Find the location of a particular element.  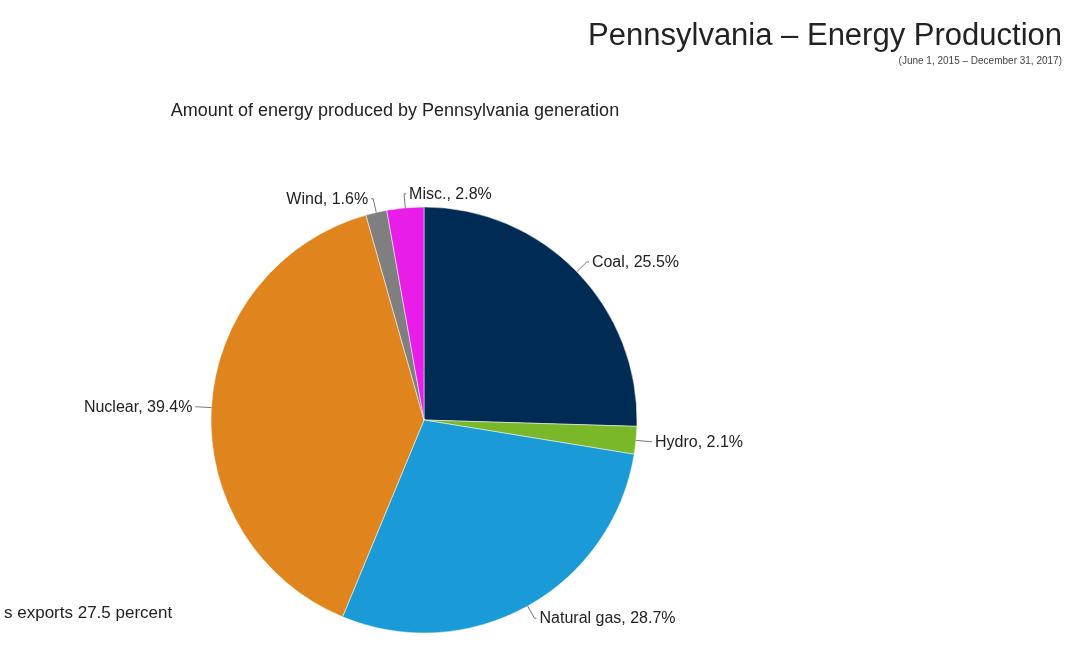

data-label: , 28.7% is located at coordinates (648, 618).